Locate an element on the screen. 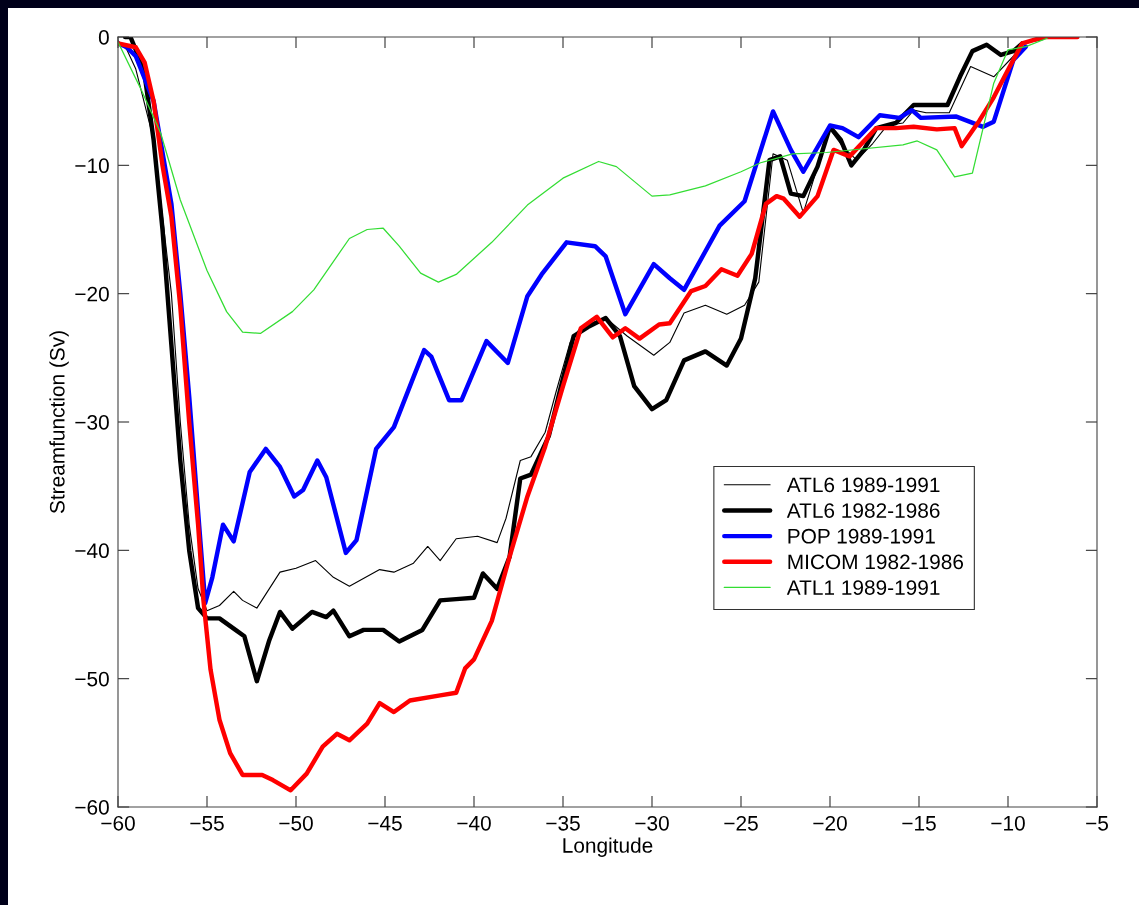 The height and width of the screenshot is (905, 1139). y-tick-label: 0 is located at coordinates (103, 37).